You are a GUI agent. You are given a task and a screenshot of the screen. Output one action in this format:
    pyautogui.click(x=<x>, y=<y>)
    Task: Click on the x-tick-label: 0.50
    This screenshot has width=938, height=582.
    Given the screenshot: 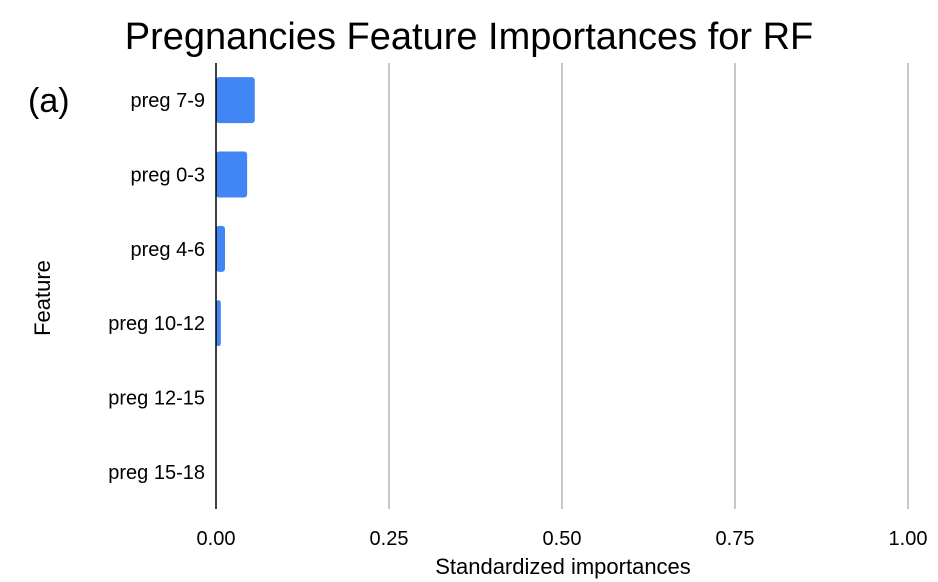 What is the action you would take?
    pyautogui.click(x=562, y=539)
    